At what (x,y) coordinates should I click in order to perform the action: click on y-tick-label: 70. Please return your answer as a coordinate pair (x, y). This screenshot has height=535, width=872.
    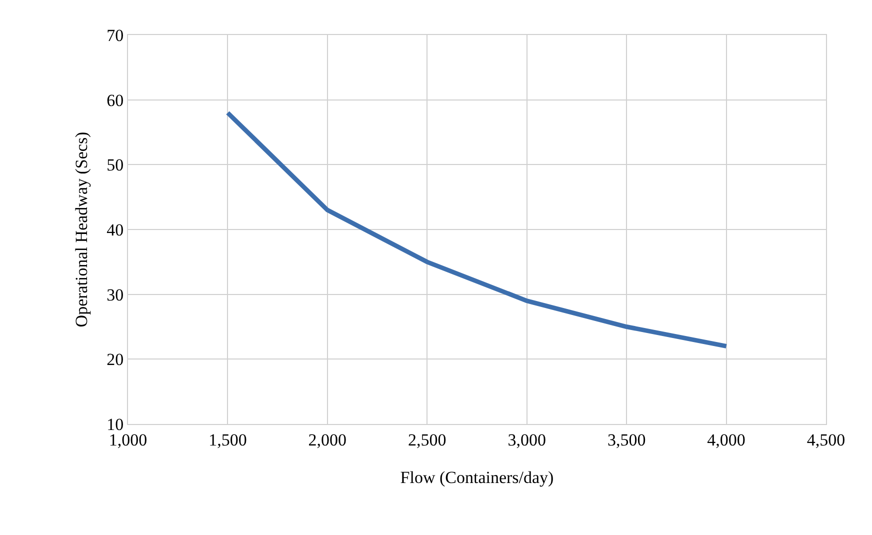
    Looking at the image, I should click on (115, 35).